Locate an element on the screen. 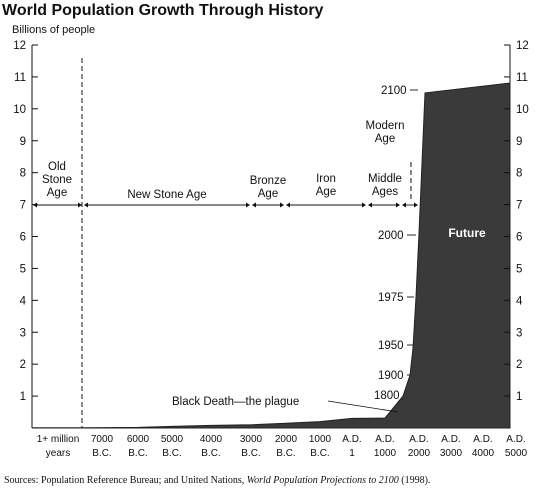  x-tick: 2000 B.C. is located at coordinates (286, 446).